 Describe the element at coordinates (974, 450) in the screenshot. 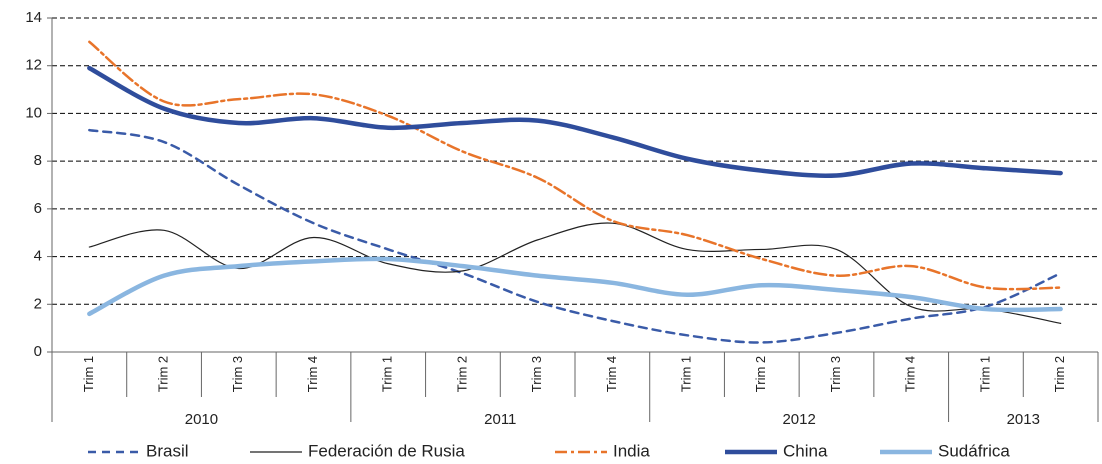

I see `legend-label: Sudáfrica` at that location.